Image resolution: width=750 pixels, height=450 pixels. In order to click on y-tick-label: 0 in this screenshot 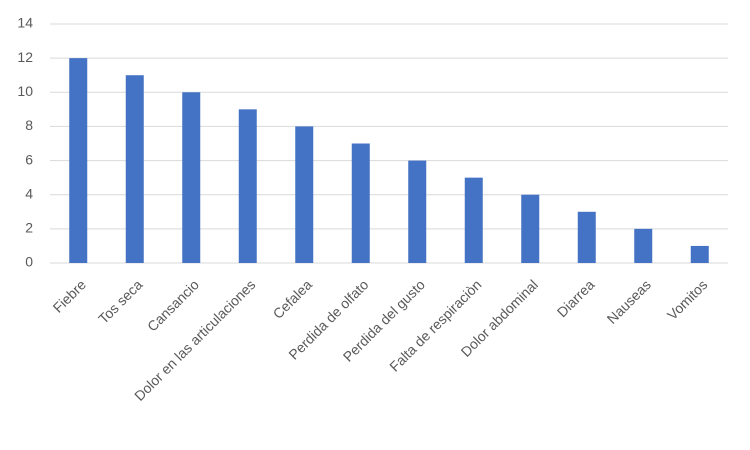, I will do `click(29, 262)`.